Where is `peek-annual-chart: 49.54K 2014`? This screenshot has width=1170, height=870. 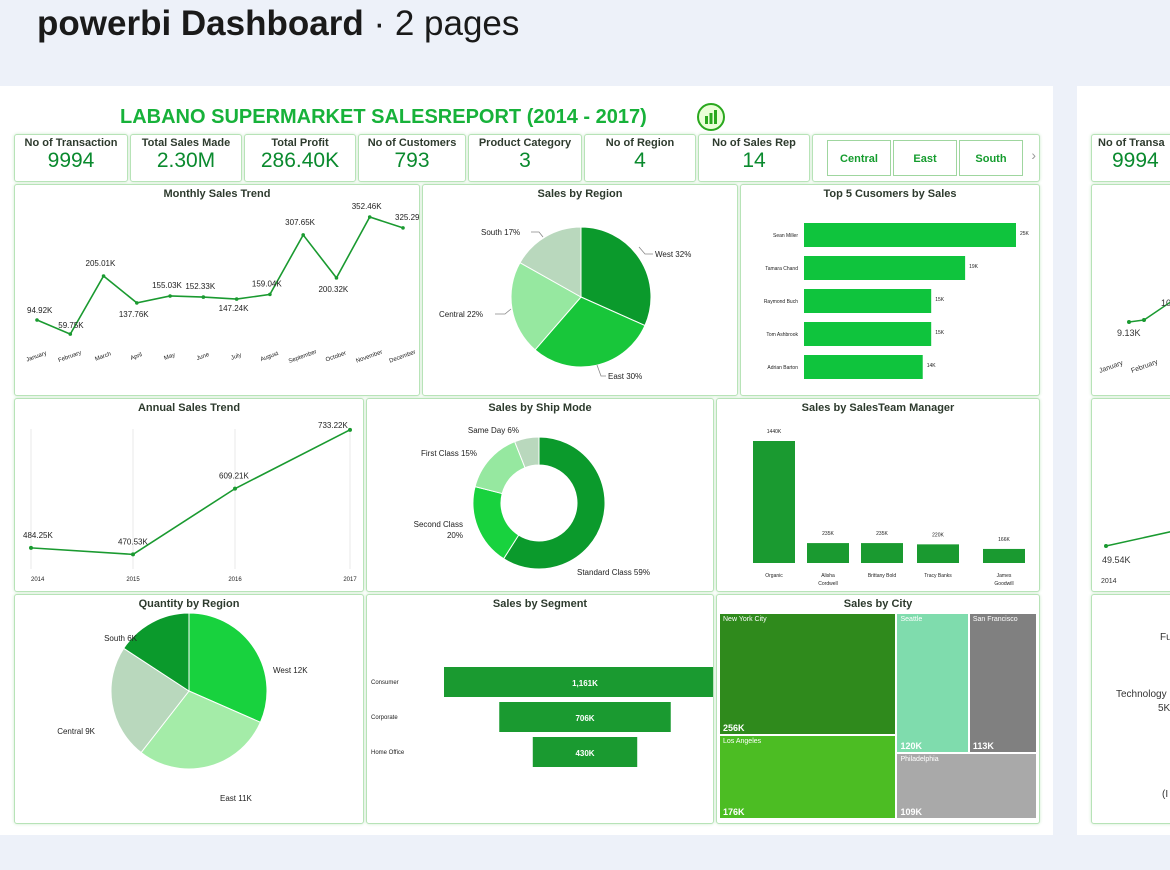 peek-annual-chart: 49.54K 2014 is located at coordinates (1130, 495).